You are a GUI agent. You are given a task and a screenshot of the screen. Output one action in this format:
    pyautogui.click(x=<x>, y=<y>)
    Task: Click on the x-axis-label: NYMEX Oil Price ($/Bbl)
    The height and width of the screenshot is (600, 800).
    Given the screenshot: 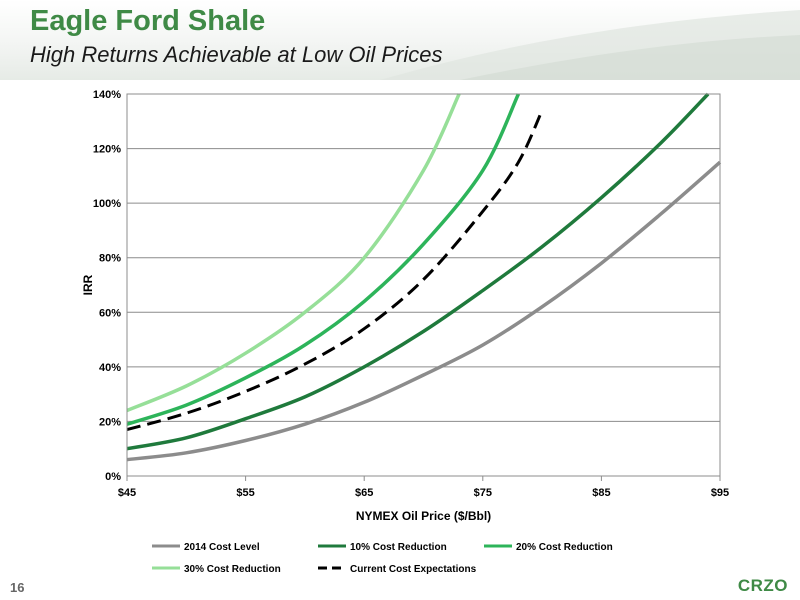 What is the action you would take?
    pyautogui.click(x=423, y=516)
    